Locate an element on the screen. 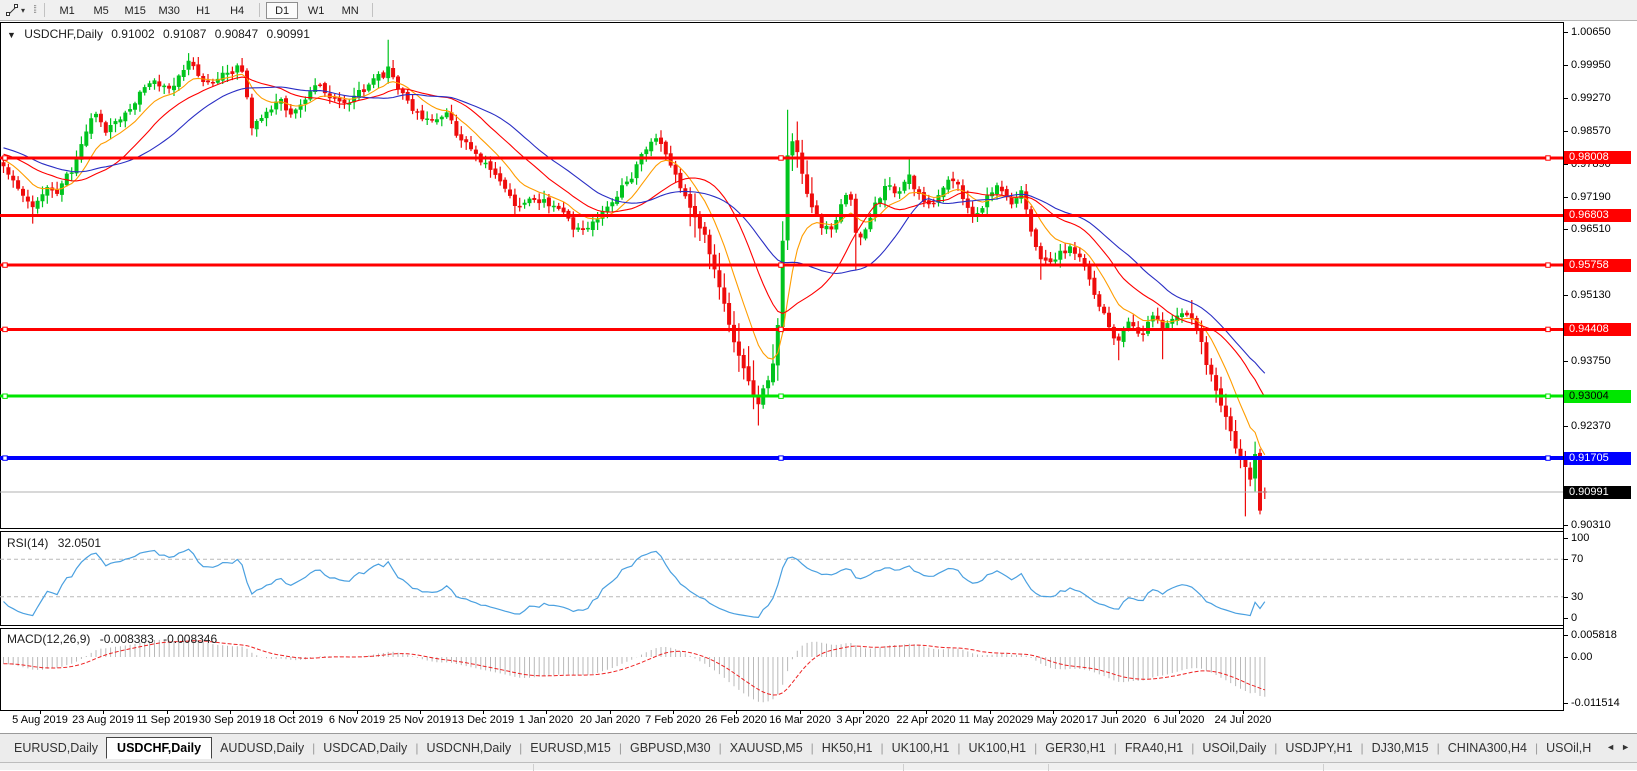 Image resolution: width=1637 pixels, height=771 pixels. tab-gbpusd-m30: GBPUSD,M30 is located at coordinates (670, 748).